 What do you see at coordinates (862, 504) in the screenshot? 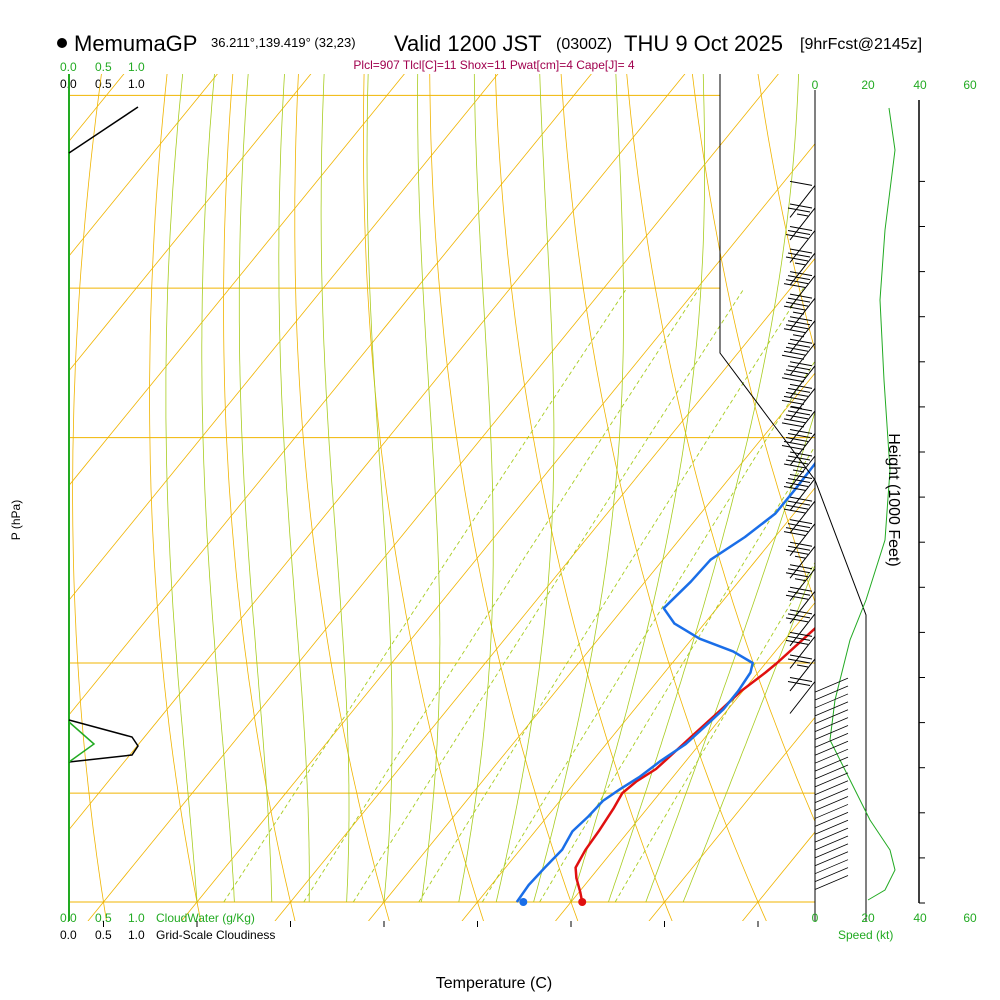
I see `wind-speed-profile` at bounding box center [862, 504].